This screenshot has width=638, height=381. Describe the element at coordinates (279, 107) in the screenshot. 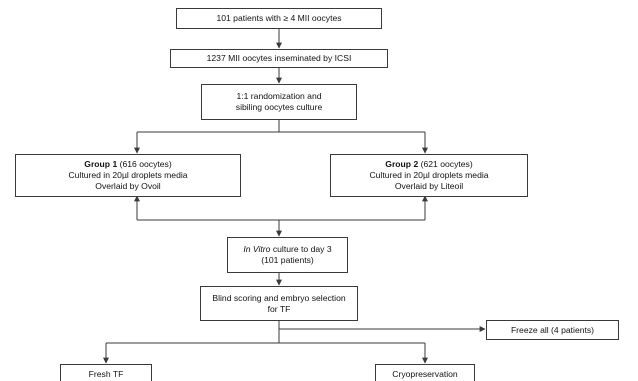

I see `box-randomization-line2: sibiling oocytes culture` at that location.